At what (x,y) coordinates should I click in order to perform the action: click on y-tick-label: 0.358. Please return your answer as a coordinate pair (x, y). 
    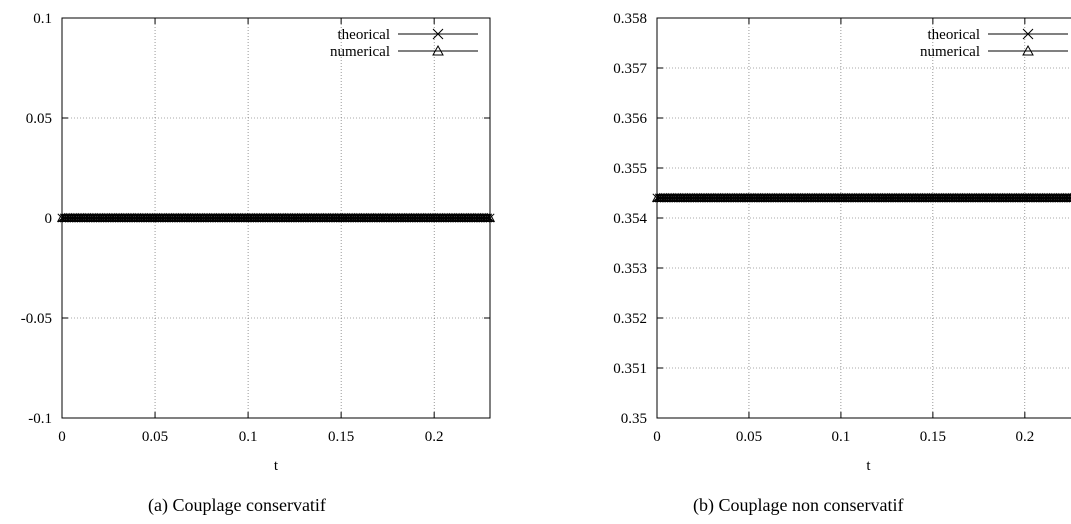
    Looking at the image, I should click on (630, 19).